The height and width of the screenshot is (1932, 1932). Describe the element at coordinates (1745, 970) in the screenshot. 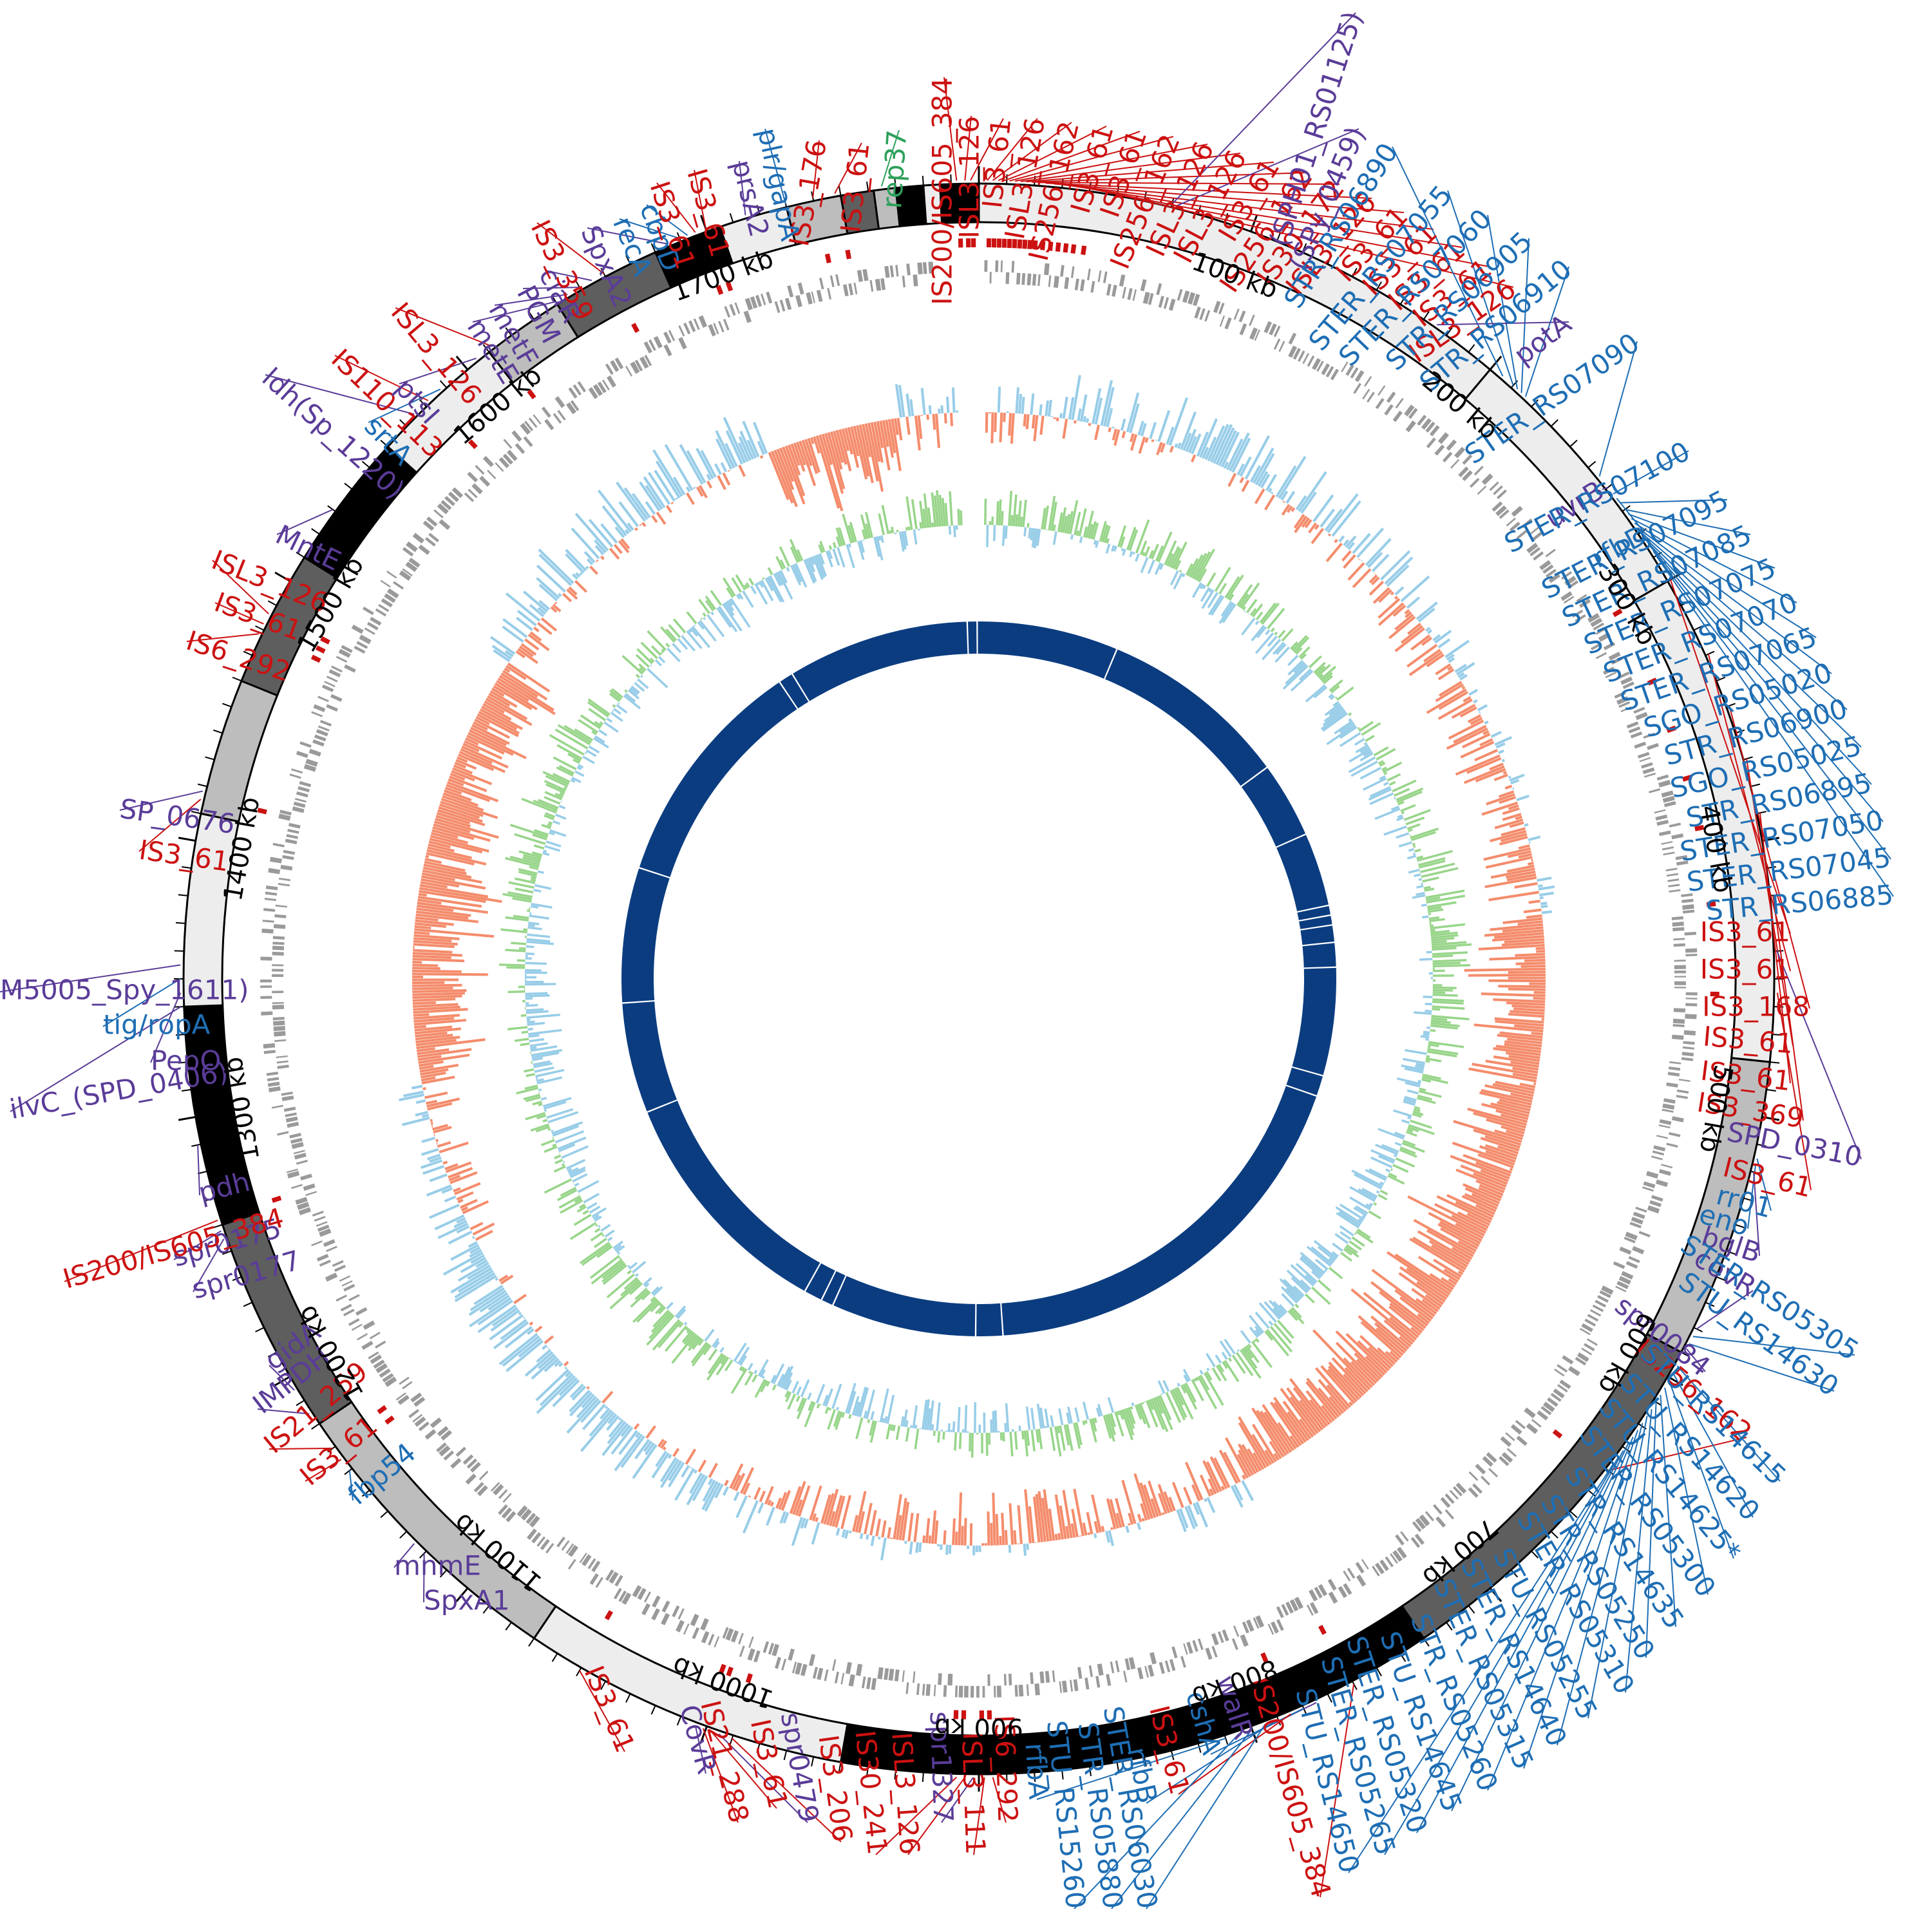

I see `feature-label: IS3_61` at that location.